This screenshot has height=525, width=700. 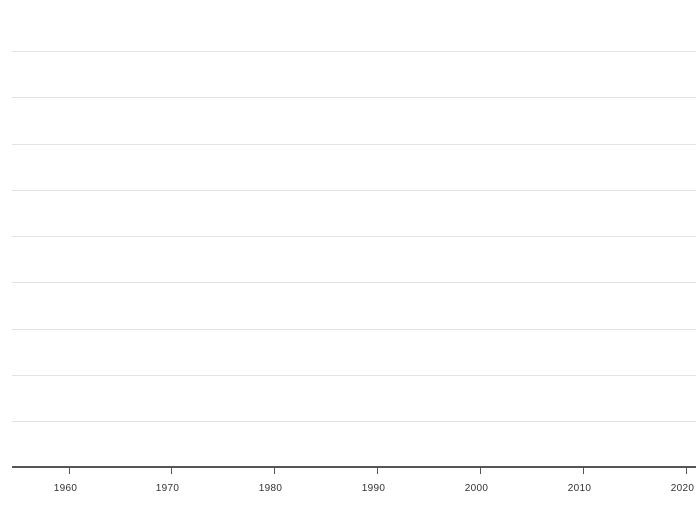 I want to click on x-tick-label: 2020, so click(x=683, y=488).